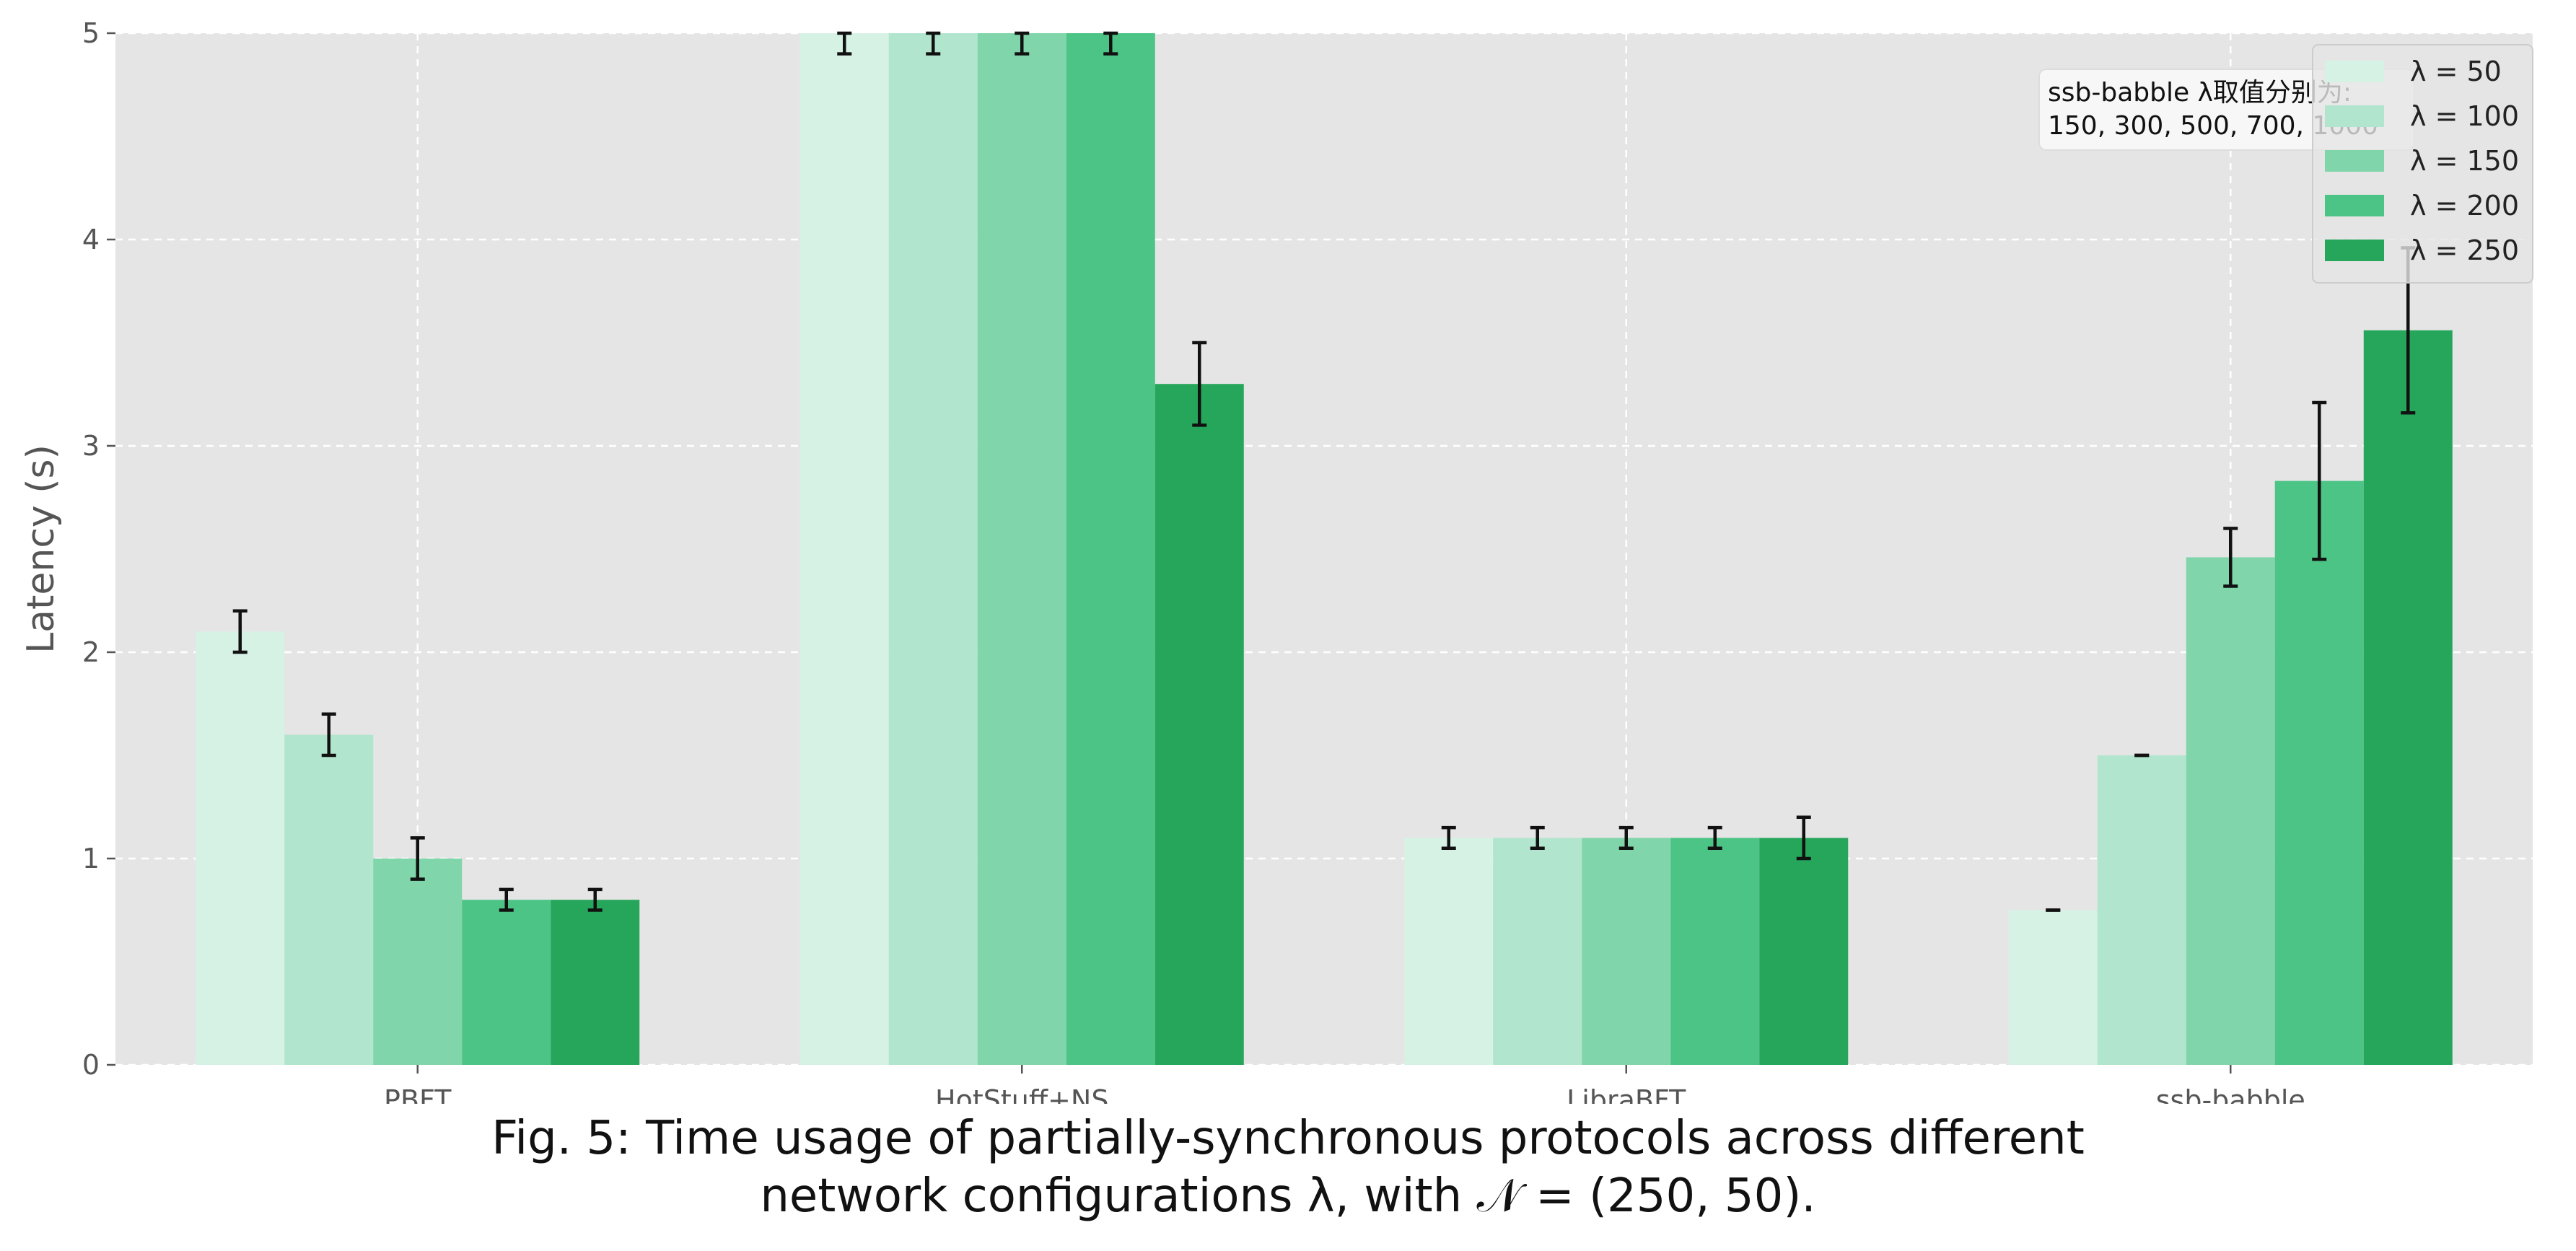 This screenshot has width=2576, height=1251. What do you see at coordinates (91, 33) in the screenshot?
I see `y-tick-label: 5` at bounding box center [91, 33].